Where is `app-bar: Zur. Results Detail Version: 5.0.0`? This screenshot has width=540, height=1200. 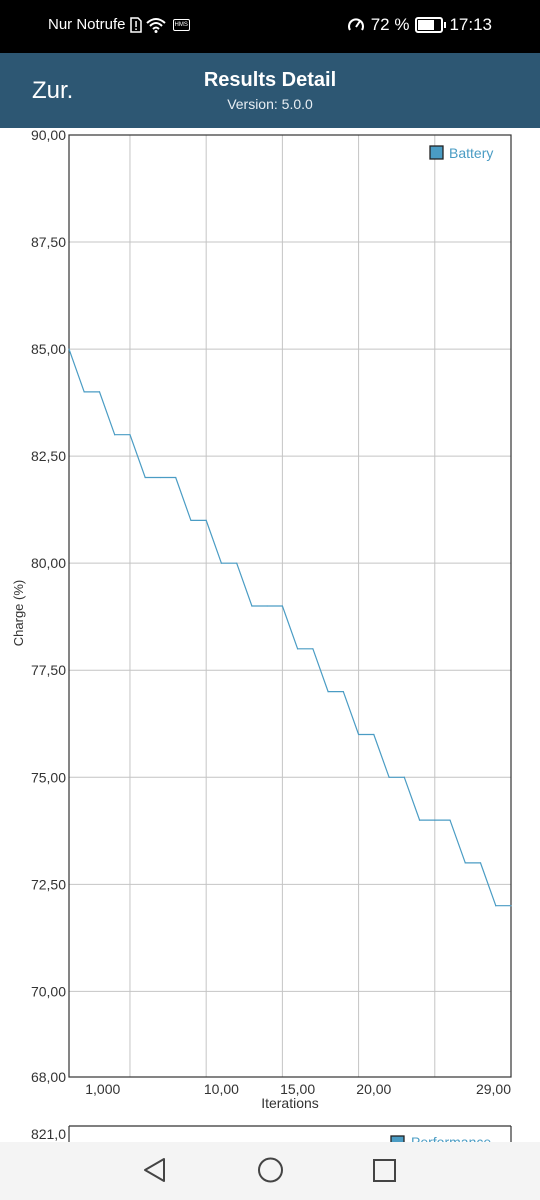
app-bar: Zur. Results Detail Version: 5.0.0 is located at coordinates (270, 90).